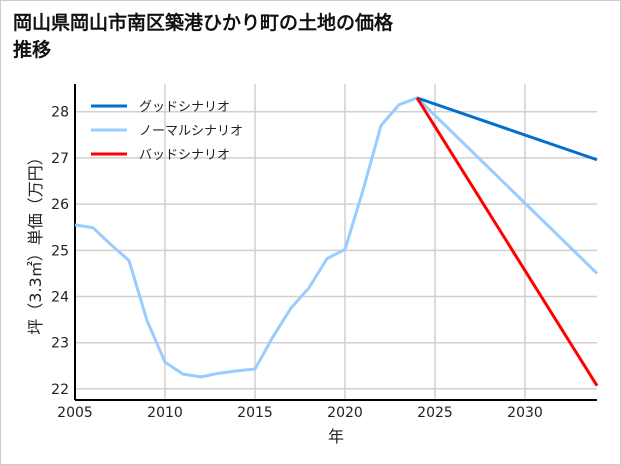 This screenshot has width=621, height=465. I want to click on y-tick-label: 24, so click(60, 298).